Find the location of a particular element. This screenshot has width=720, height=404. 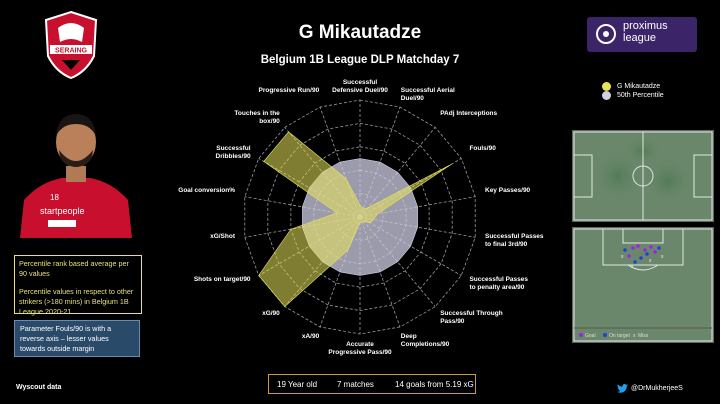

legend-median-label: 50th Percentile is located at coordinates (640, 95).